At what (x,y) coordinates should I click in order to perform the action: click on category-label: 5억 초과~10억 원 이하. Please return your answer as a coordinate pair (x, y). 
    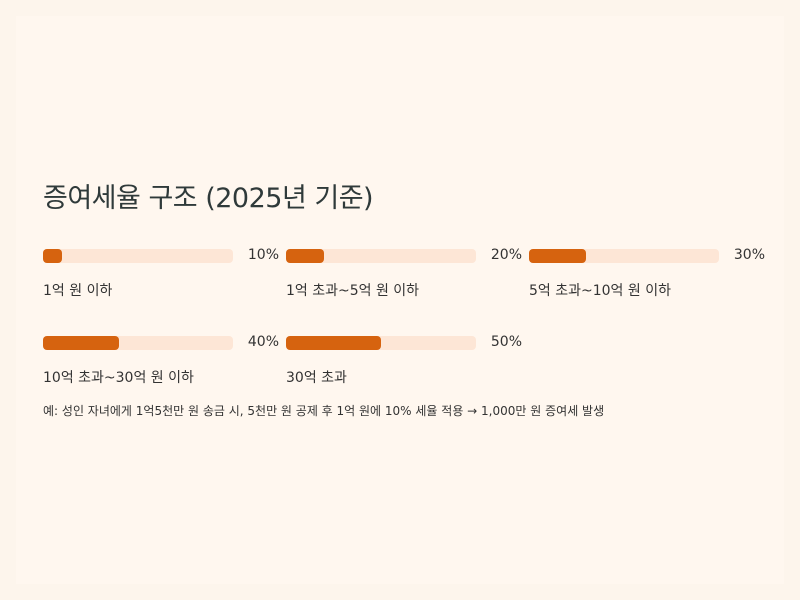
    Looking at the image, I should click on (600, 291).